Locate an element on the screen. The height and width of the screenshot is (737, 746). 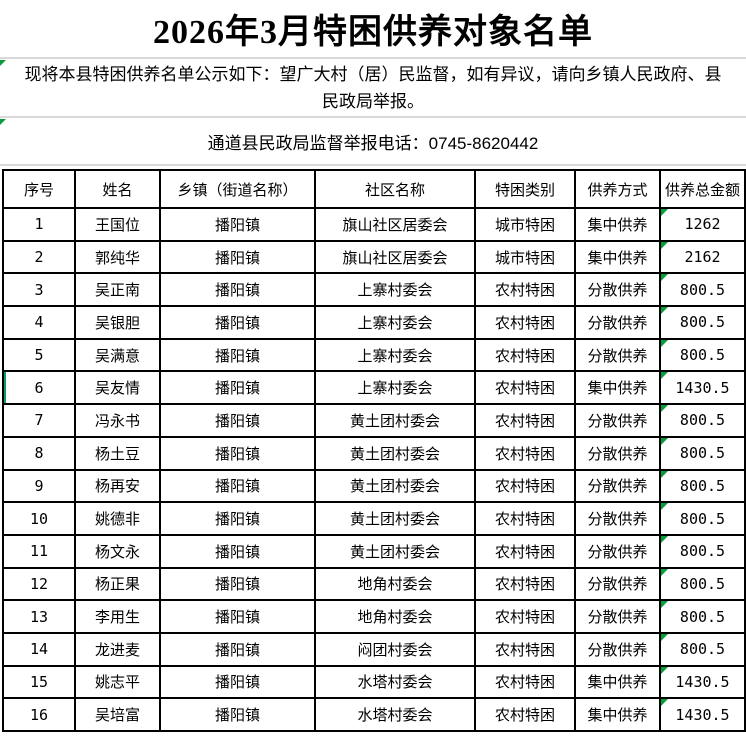
row-number-cell: 16 is located at coordinates (39, 714).